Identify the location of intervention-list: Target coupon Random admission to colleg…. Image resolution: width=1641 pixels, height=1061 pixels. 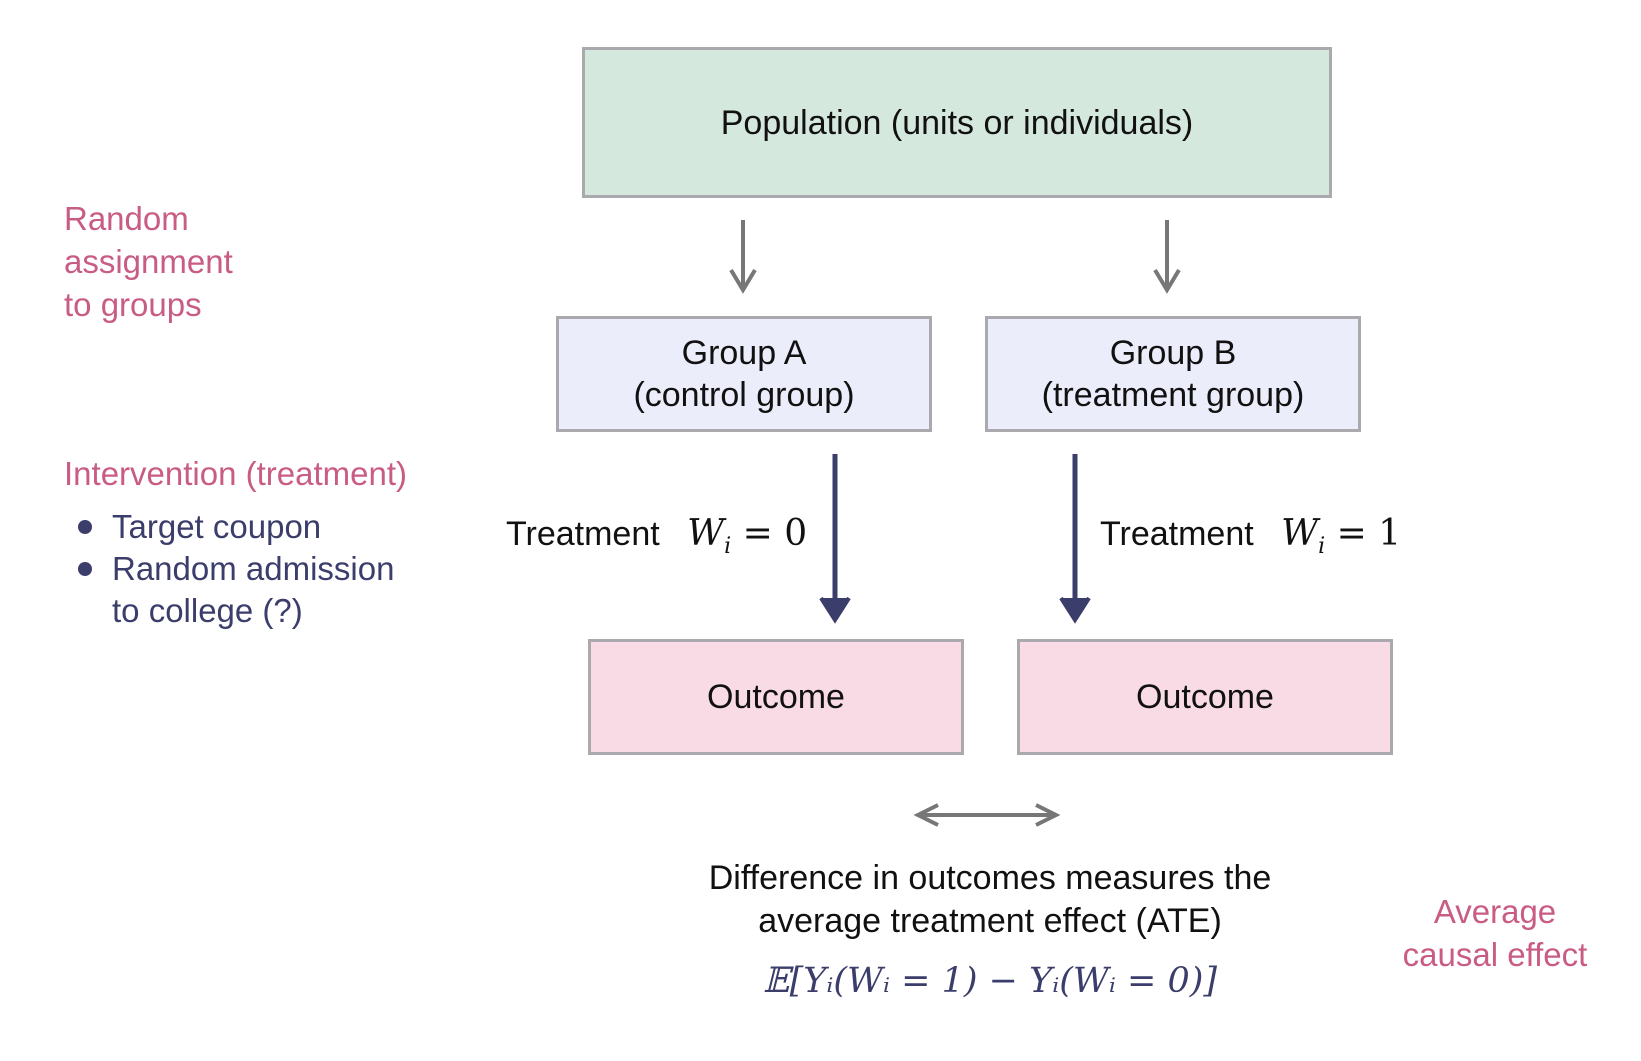
(235, 569).